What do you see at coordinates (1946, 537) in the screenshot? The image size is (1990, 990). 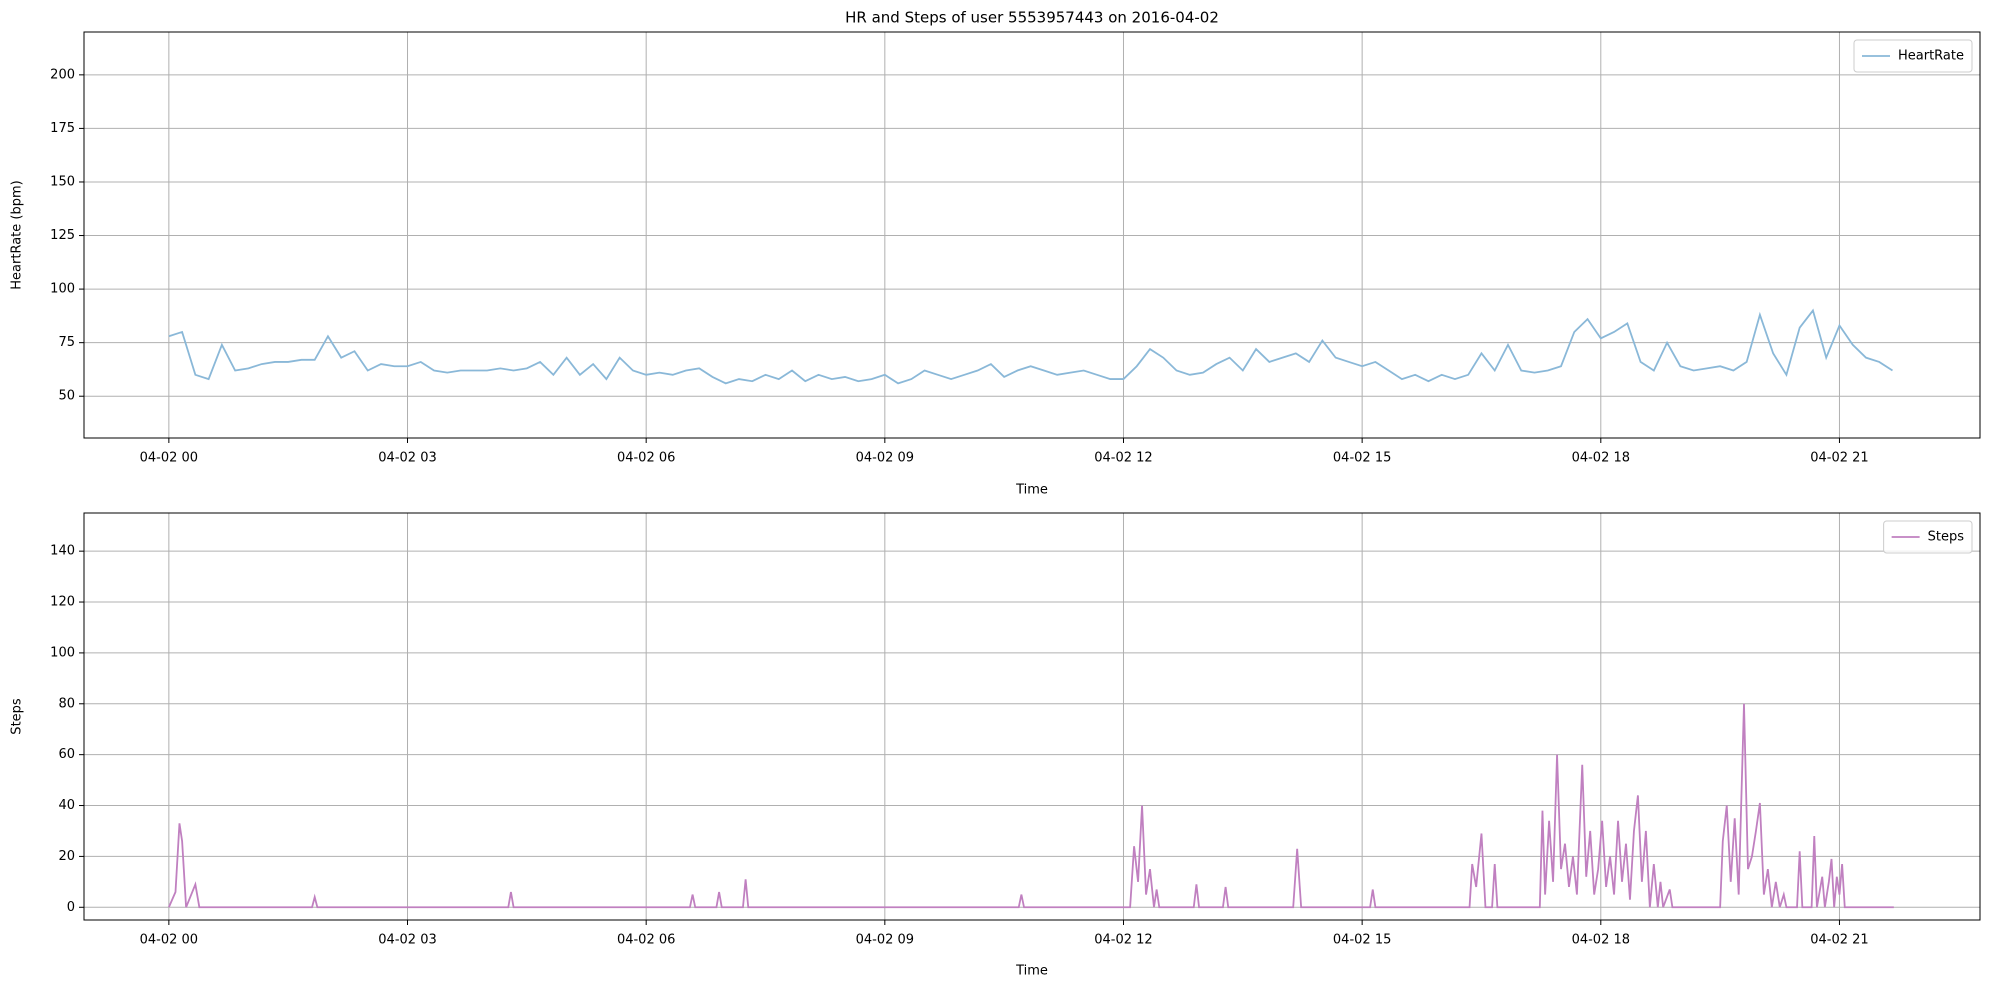 I see `legend-label: Steps` at bounding box center [1946, 537].